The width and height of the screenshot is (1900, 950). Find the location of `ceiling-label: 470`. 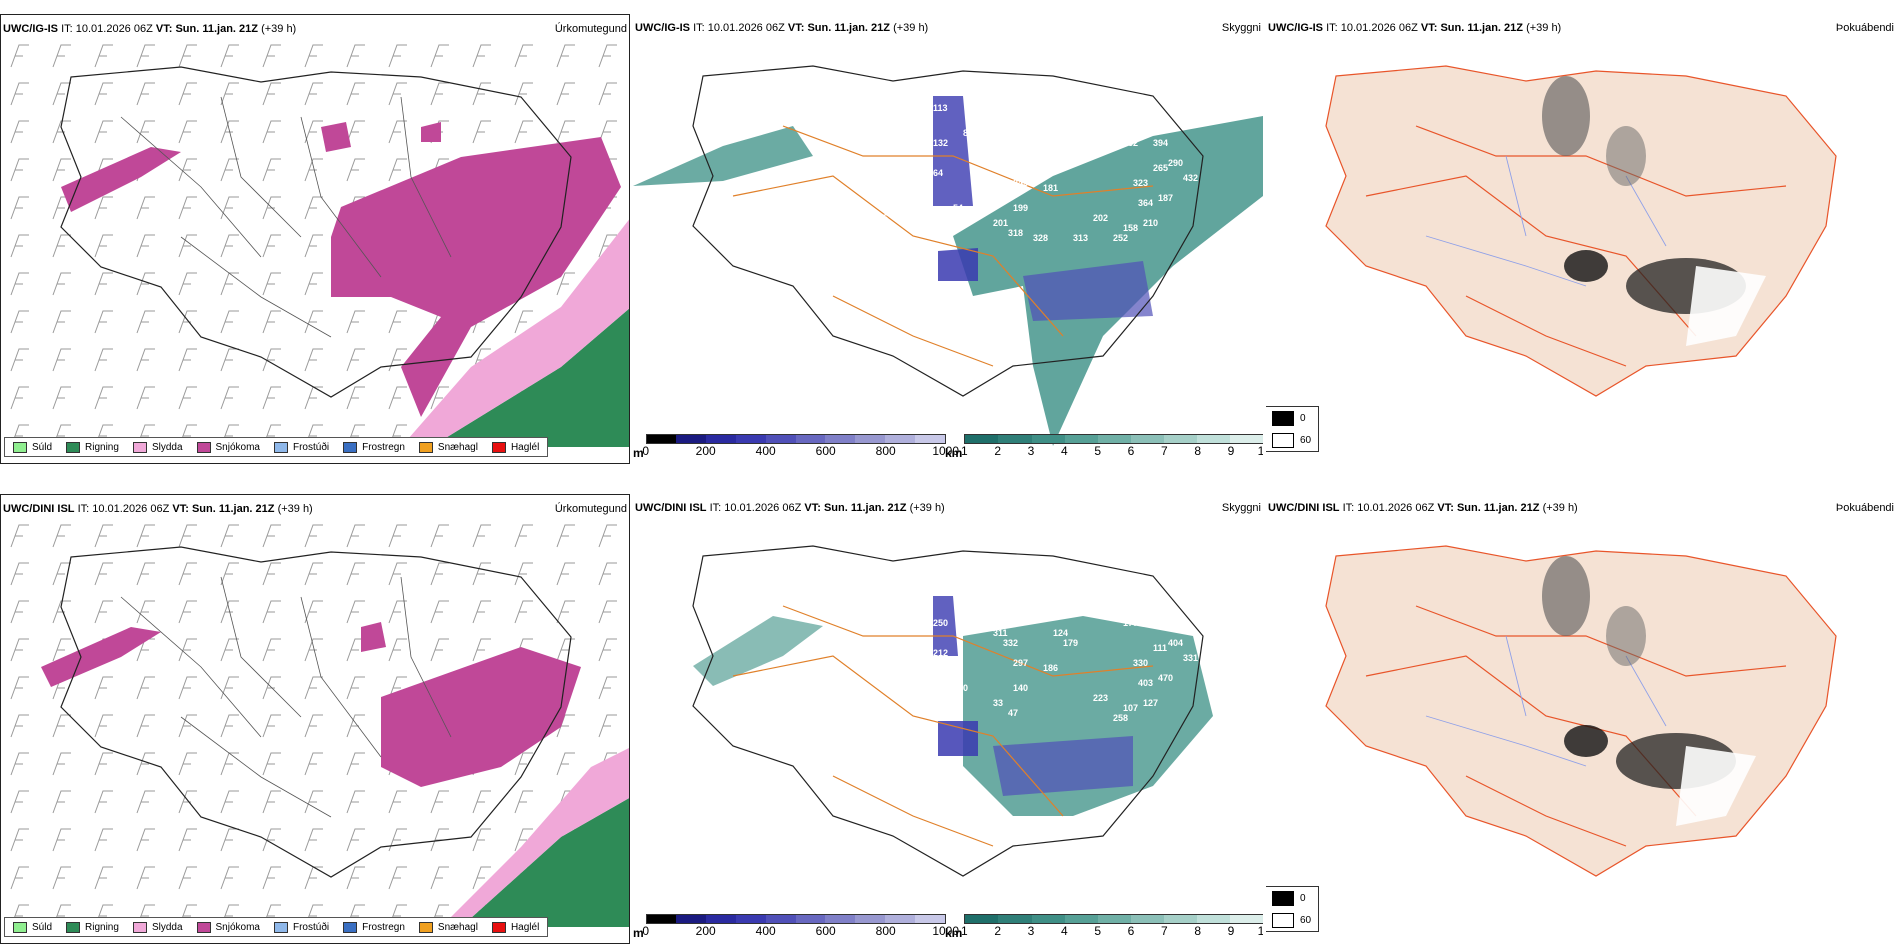

ceiling-label: 470 is located at coordinates (1165, 678).